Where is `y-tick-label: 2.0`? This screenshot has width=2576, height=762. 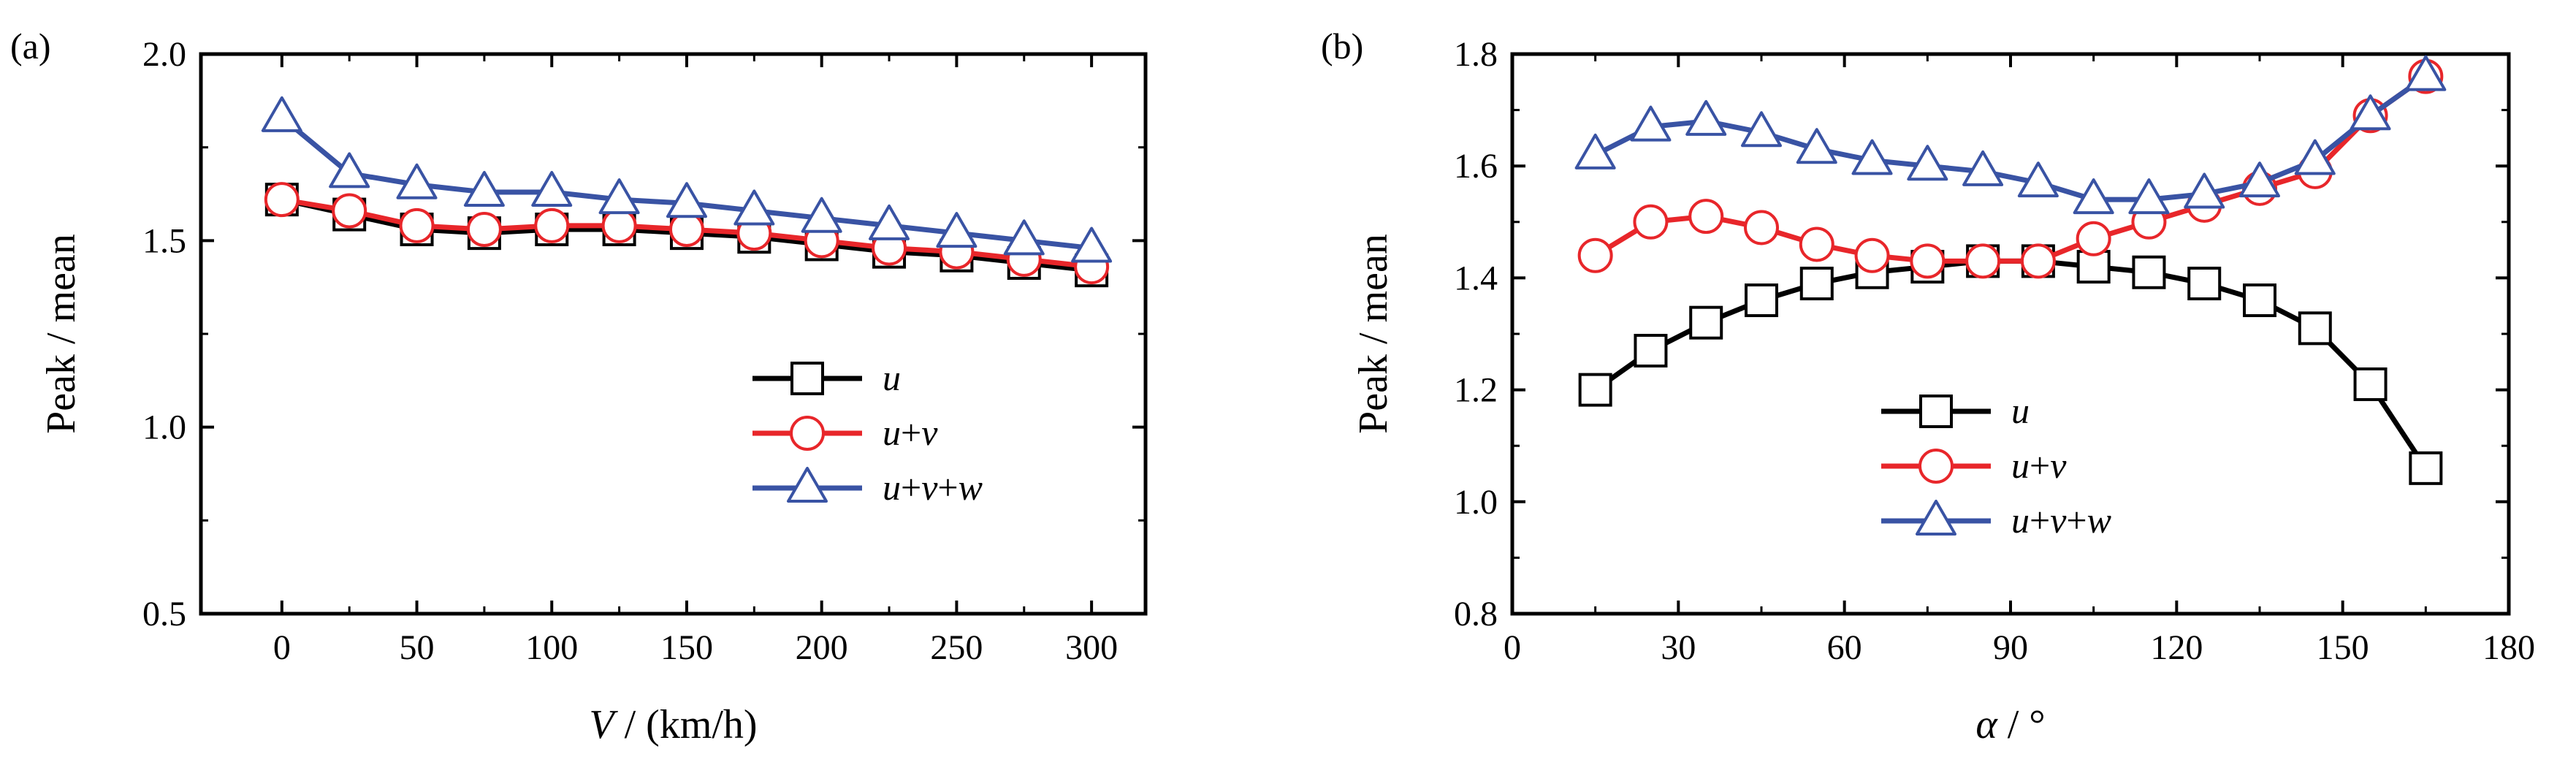
y-tick-label: 2.0 is located at coordinates (164, 55).